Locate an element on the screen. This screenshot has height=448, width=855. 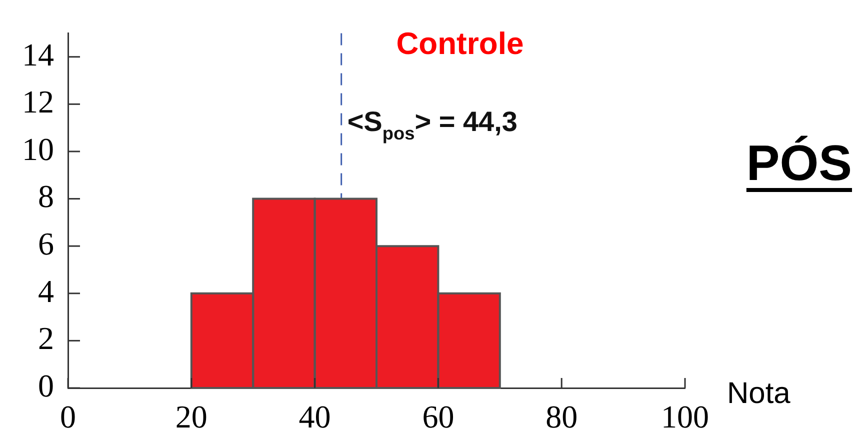
y-tick-label: 4 is located at coordinates (46, 290).